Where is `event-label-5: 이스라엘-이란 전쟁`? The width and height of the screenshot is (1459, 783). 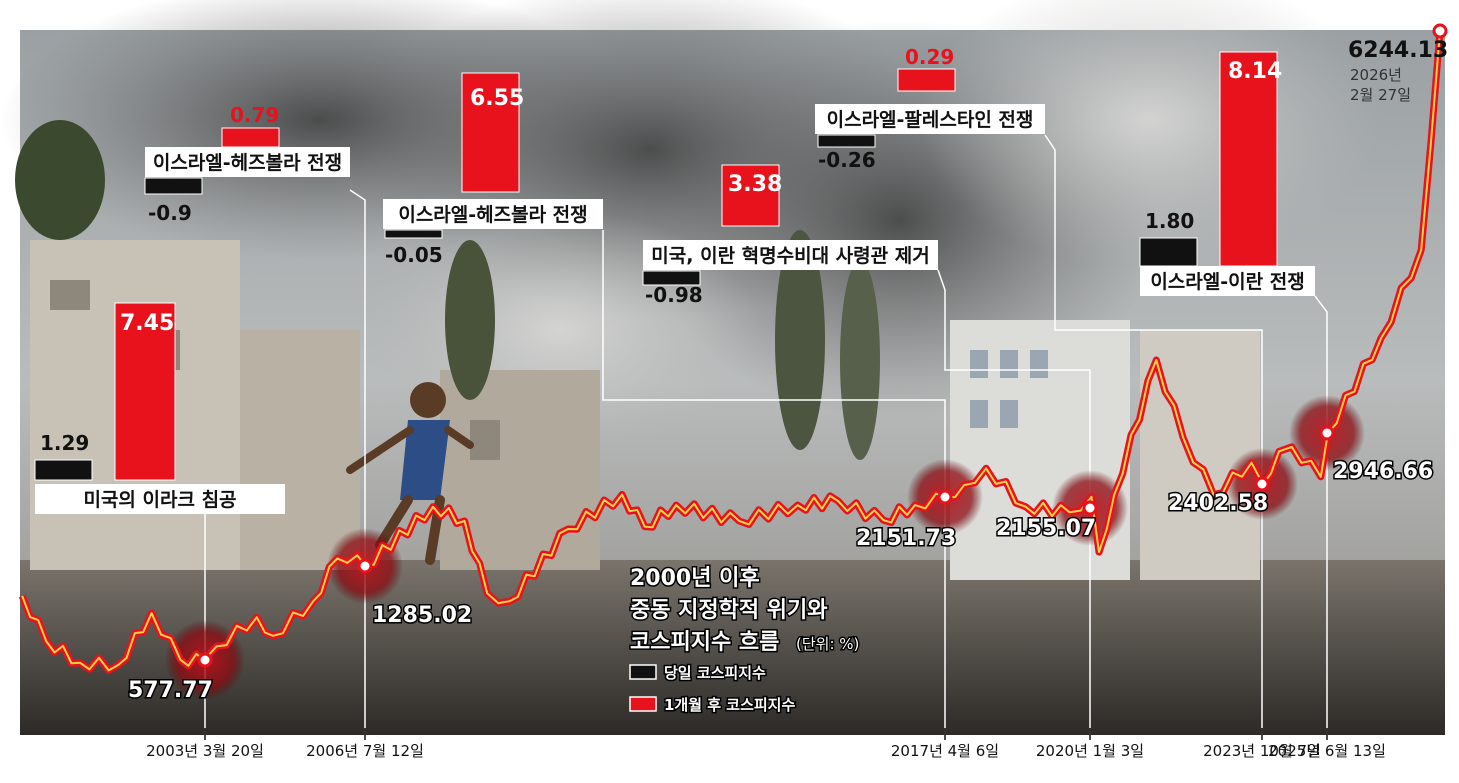
event-label-5: 이스라엘-이란 전쟁 is located at coordinates (1227, 282).